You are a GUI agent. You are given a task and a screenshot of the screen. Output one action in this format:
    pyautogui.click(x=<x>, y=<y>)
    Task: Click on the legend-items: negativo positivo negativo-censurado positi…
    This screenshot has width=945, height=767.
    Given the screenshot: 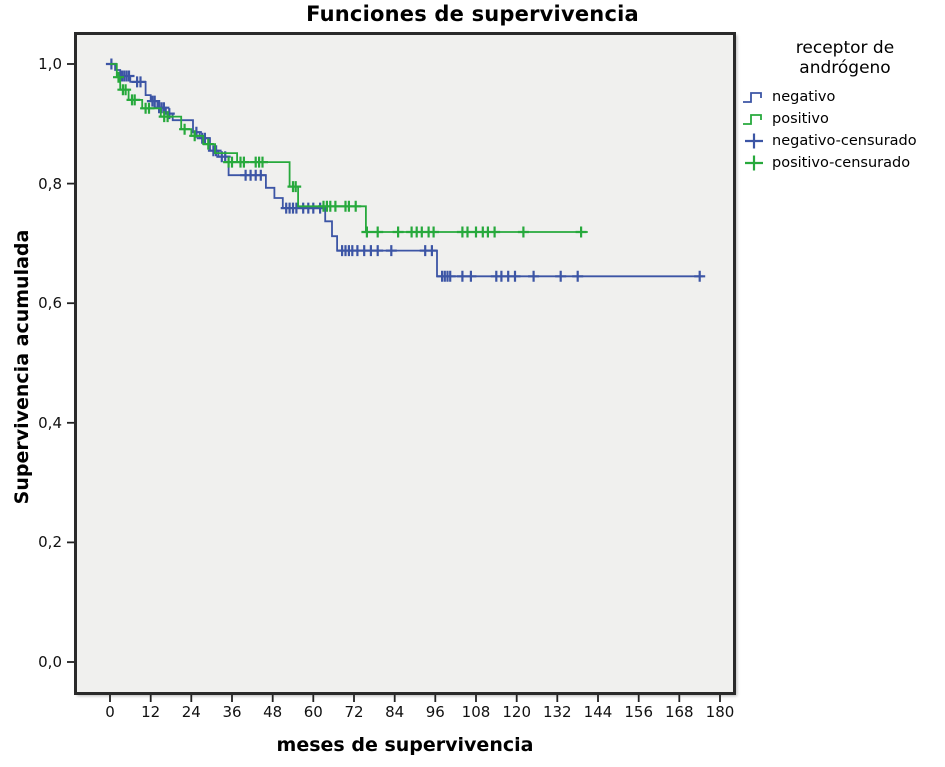 What is the action you would take?
    pyautogui.click(x=842, y=130)
    